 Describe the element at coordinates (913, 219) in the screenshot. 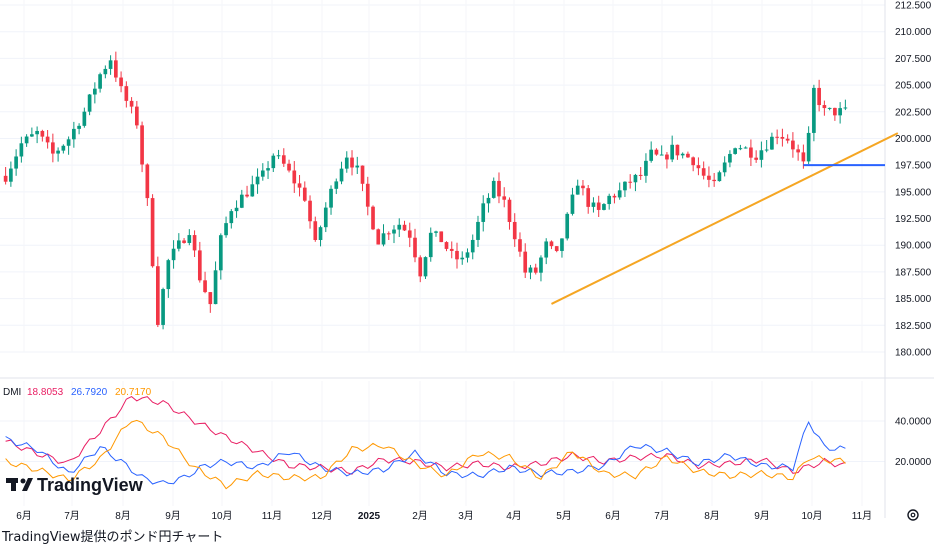

I see `price-tick-label: 192.500` at that location.